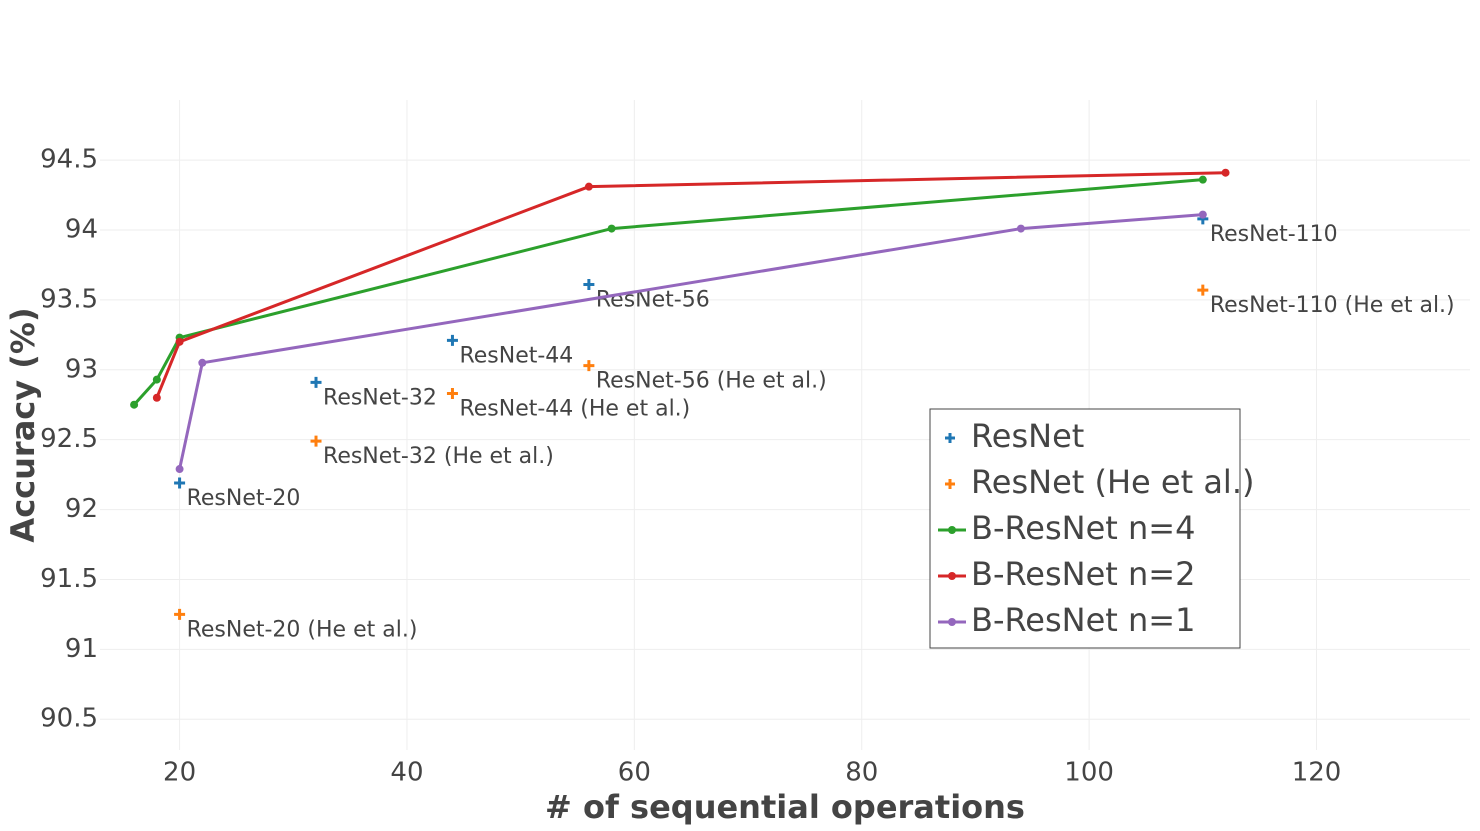  I want to click on x-tick-label: 20, so click(179, 773).